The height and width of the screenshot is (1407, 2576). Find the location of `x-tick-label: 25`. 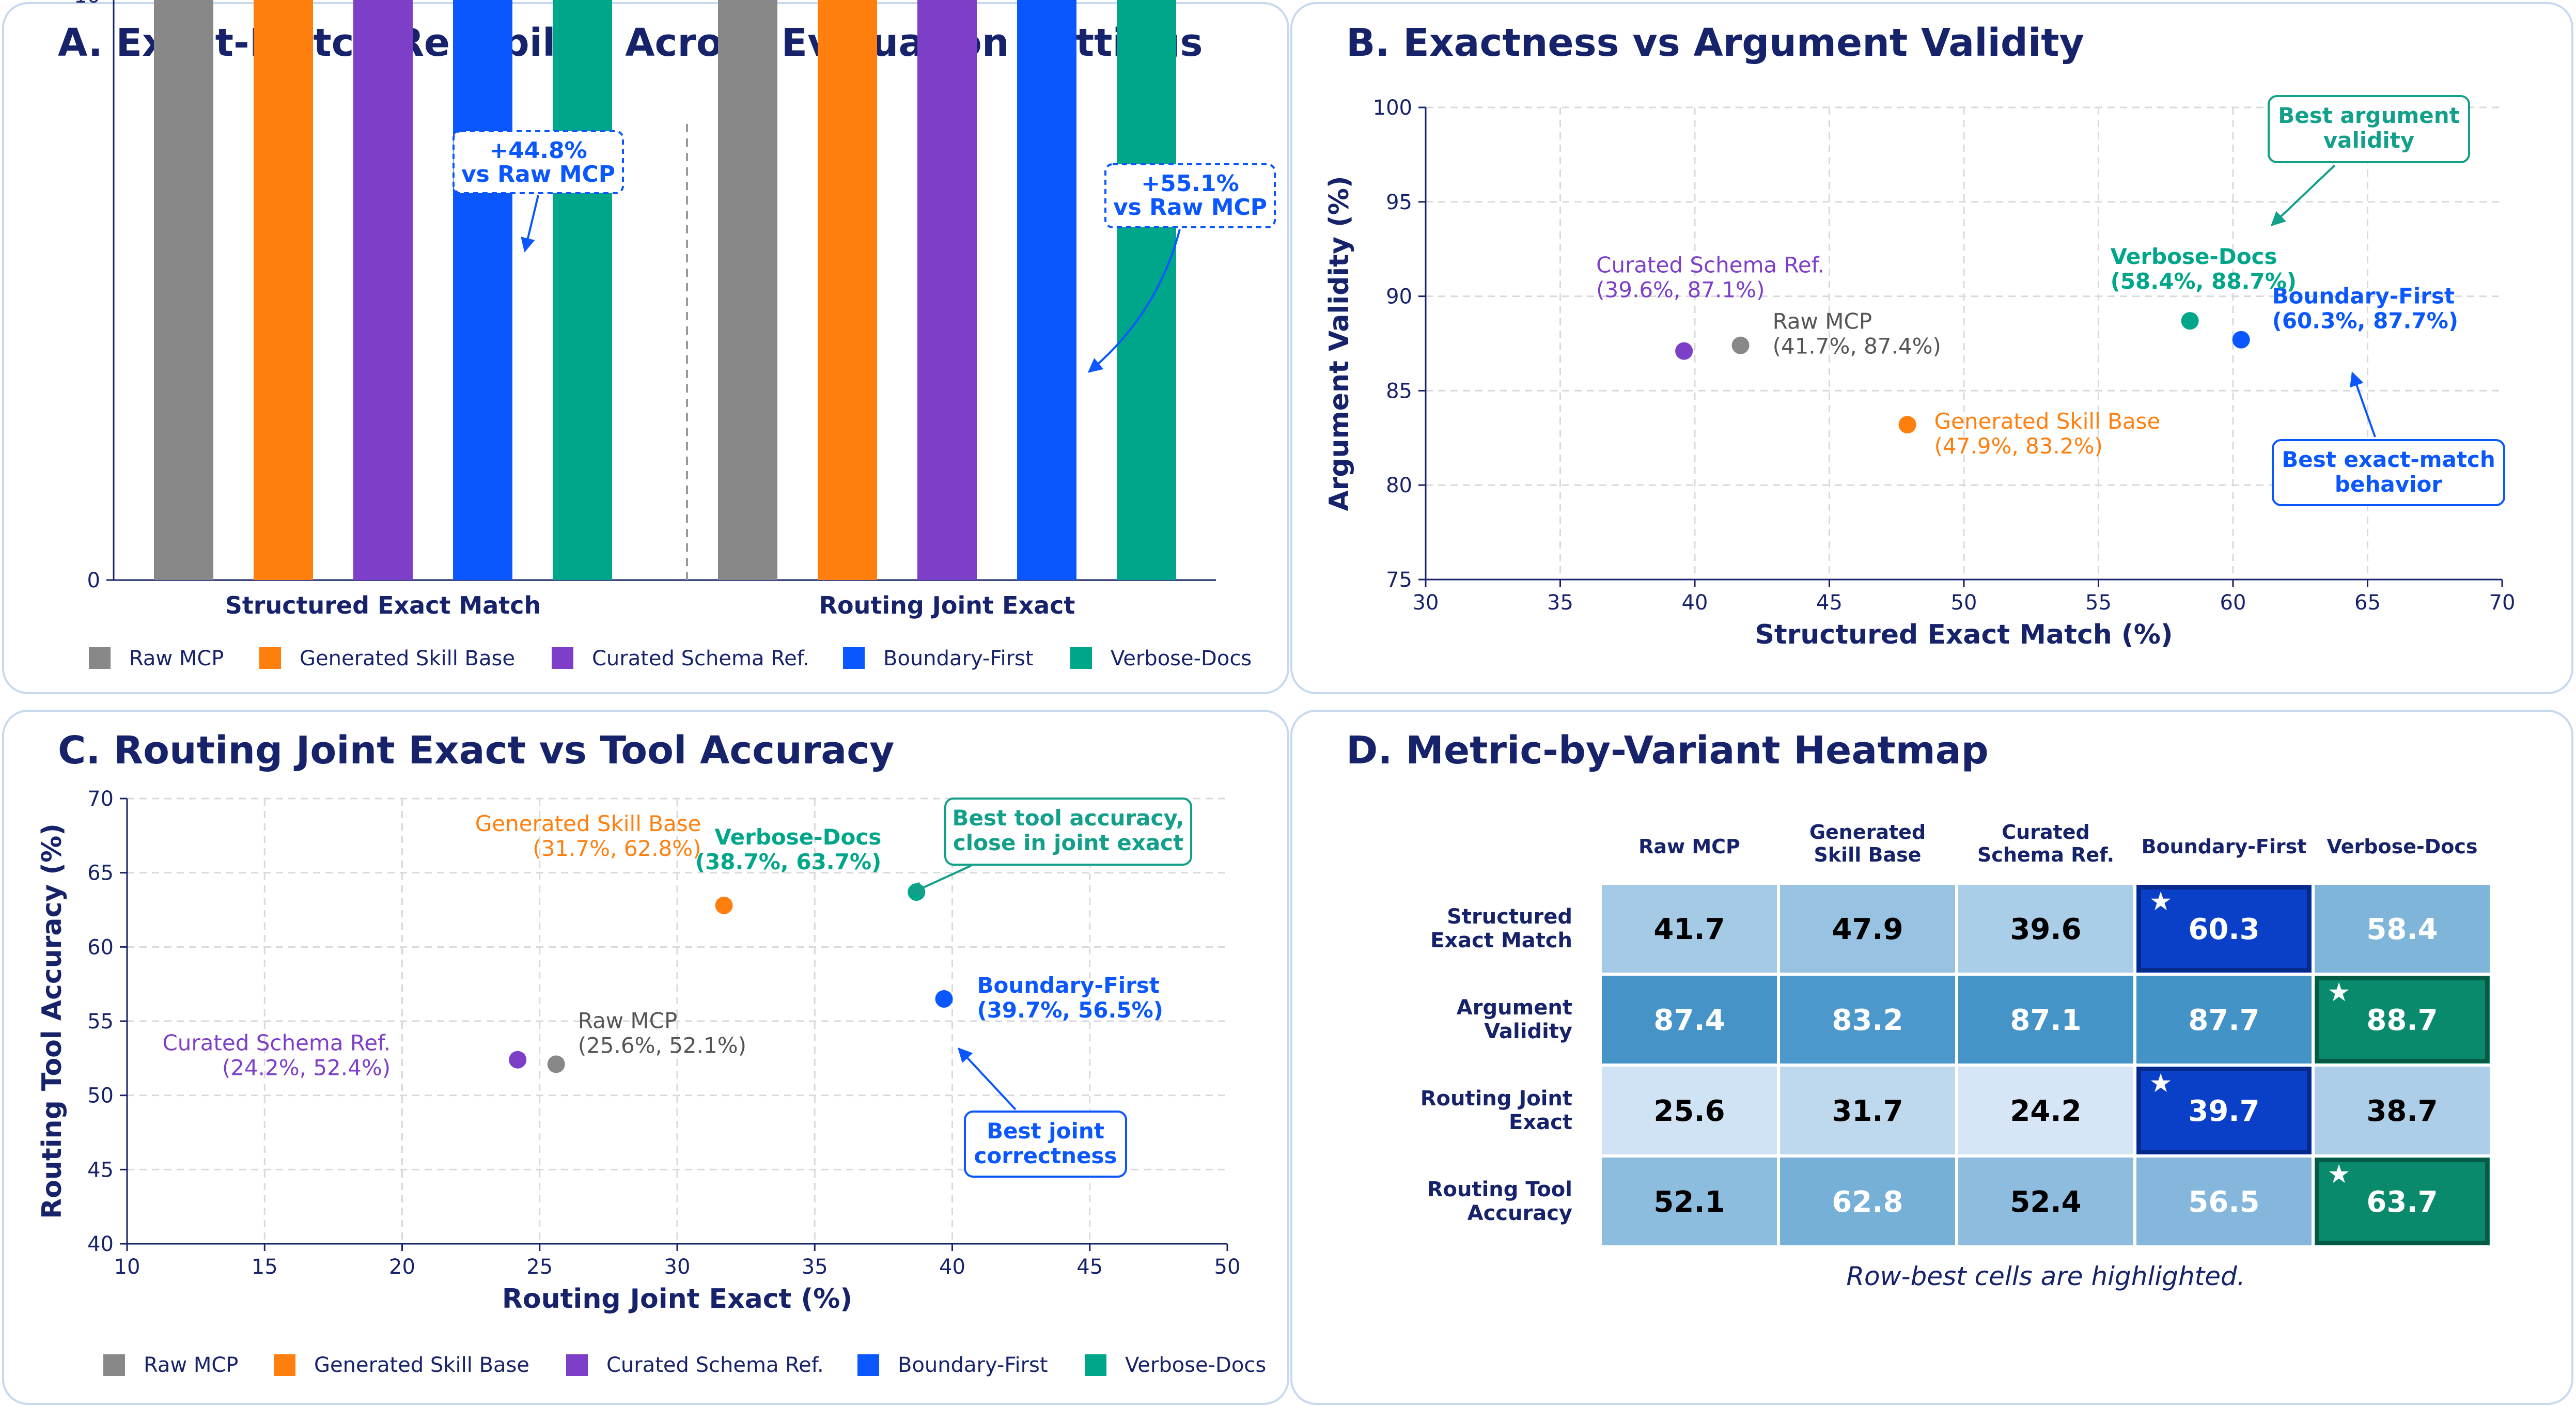

x-tick-label: 25 is located at coordinates (539, 1267).